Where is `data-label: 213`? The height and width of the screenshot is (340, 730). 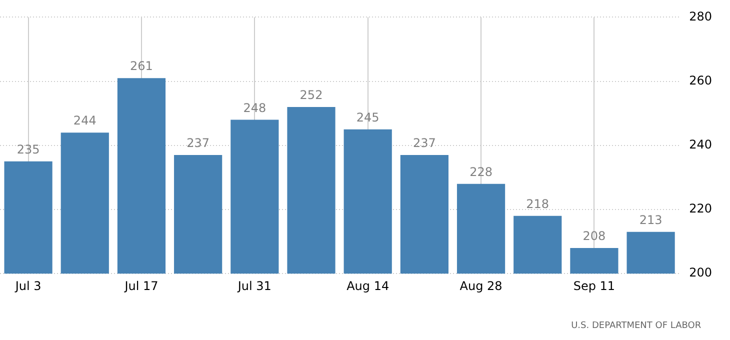 data-label: 213 is located at coordinates (650, 220).